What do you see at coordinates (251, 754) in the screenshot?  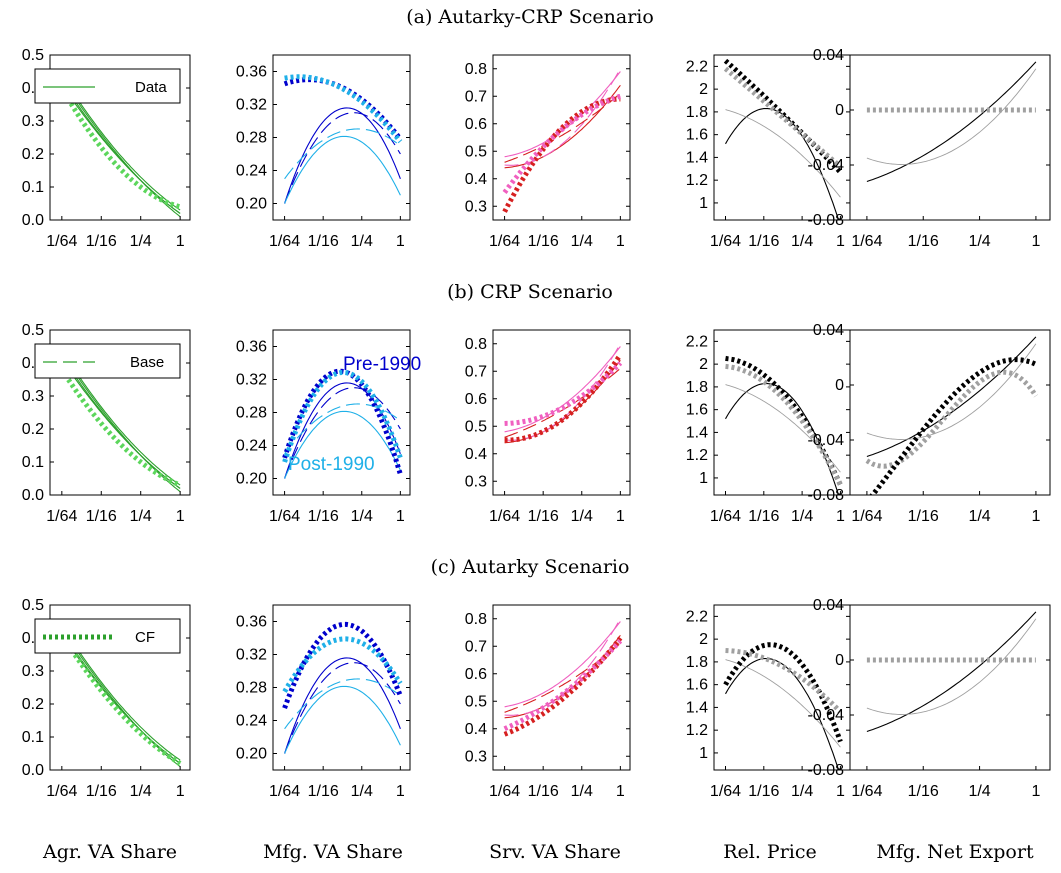 I see `y-tick-label: 0.20` at bounding box center [251, 754].